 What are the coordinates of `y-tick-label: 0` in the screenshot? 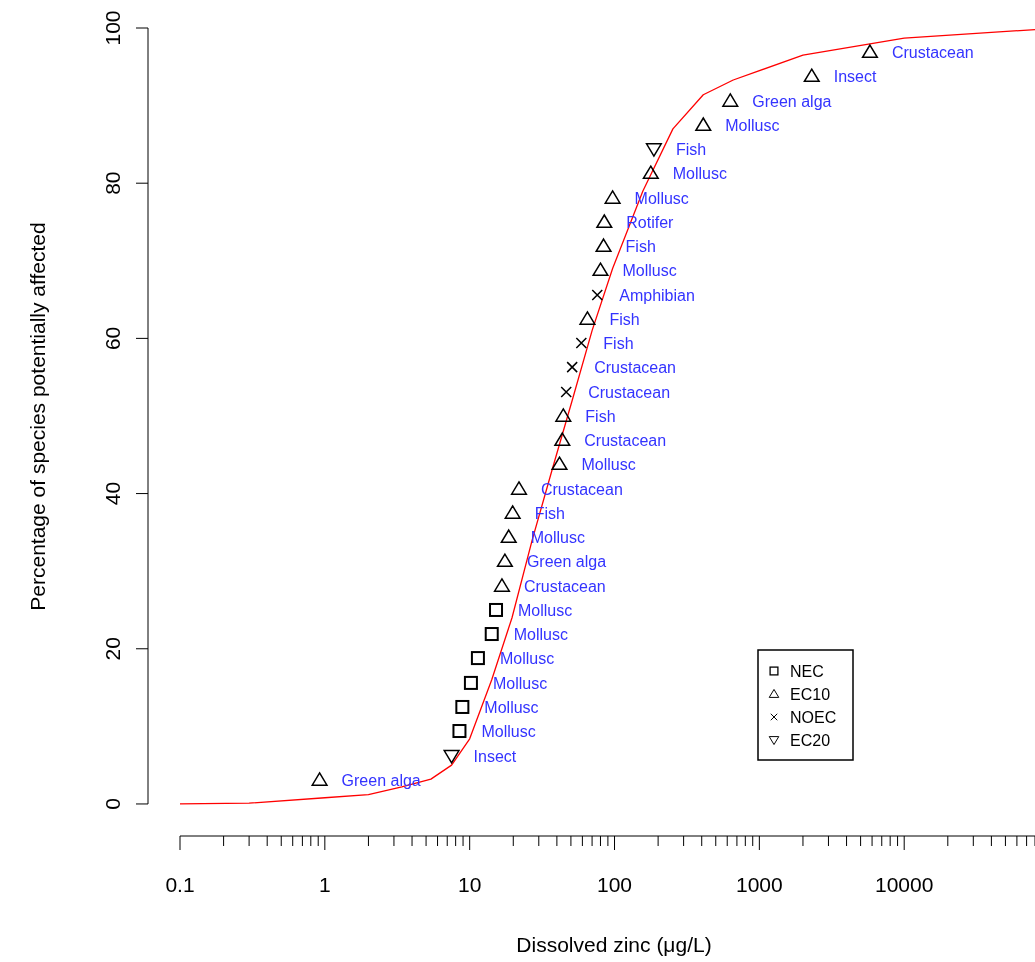 It's located at (112, 804).